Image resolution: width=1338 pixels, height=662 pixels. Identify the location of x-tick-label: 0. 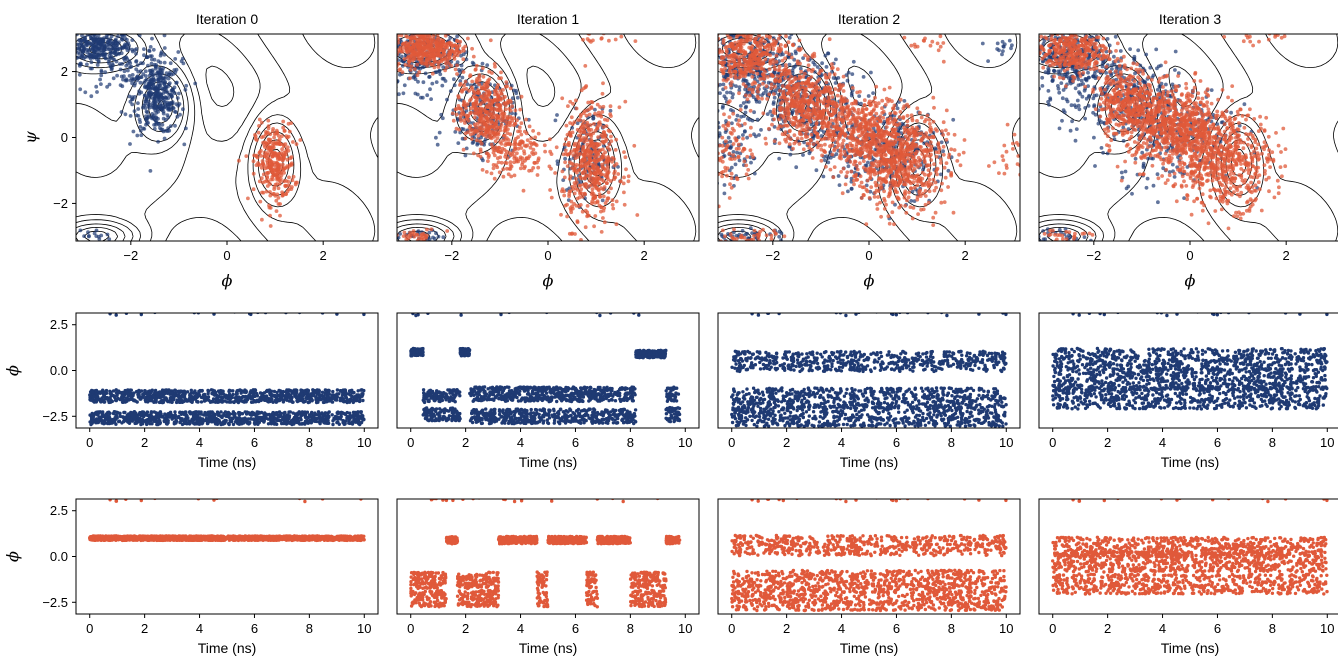
(547, 255).